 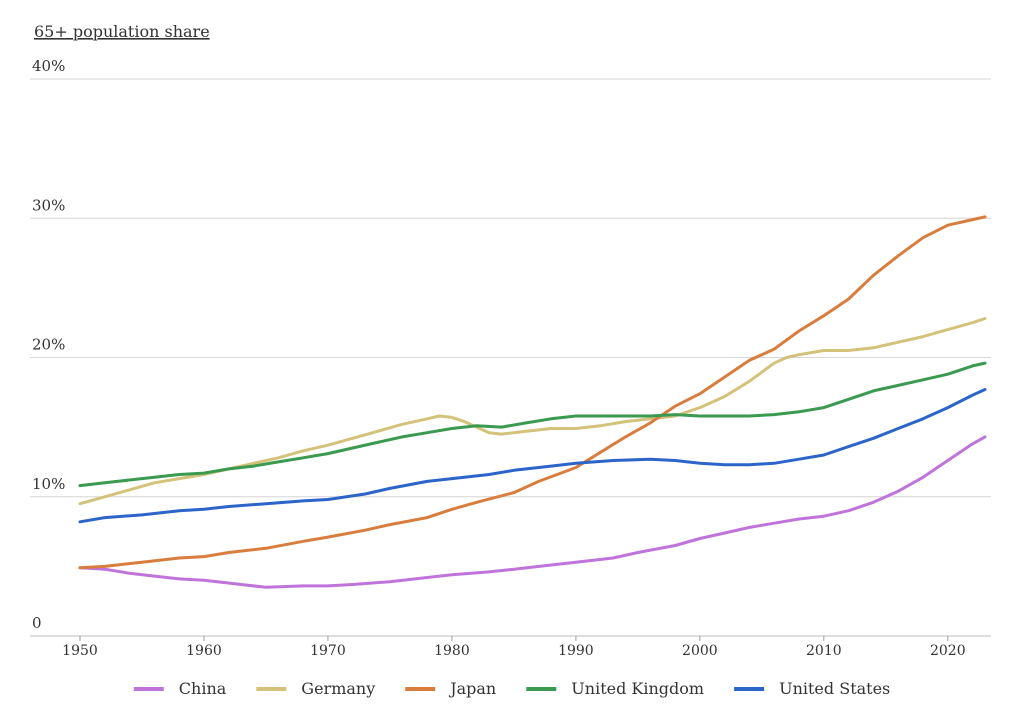 What do you see at coordinates (472, 688) in the screenshot?
I see `legend-label: Japan` at bounding box center [472, 688].